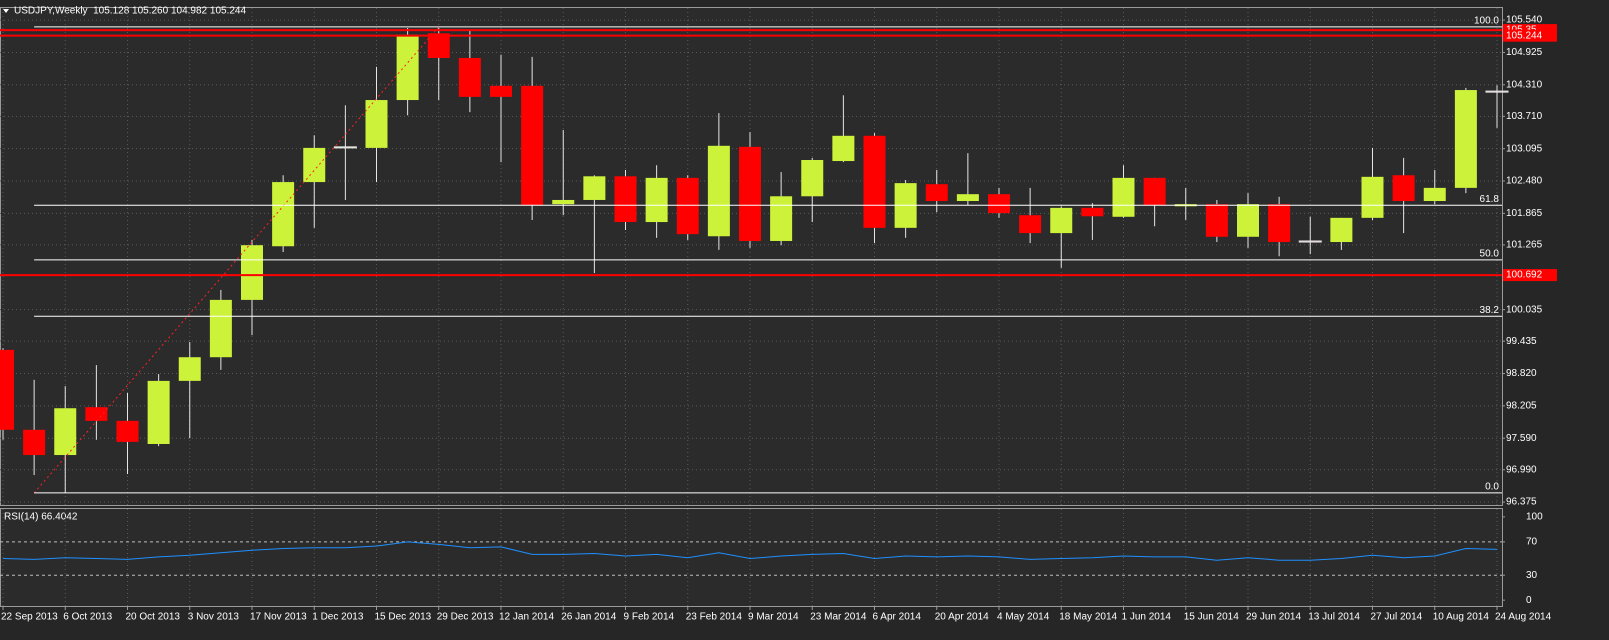  What do you see at coordinates (1273, 617) in the screenshot?
I see `x-tick-label: 29 Jun 2014` at bounding box center [1273, 617].